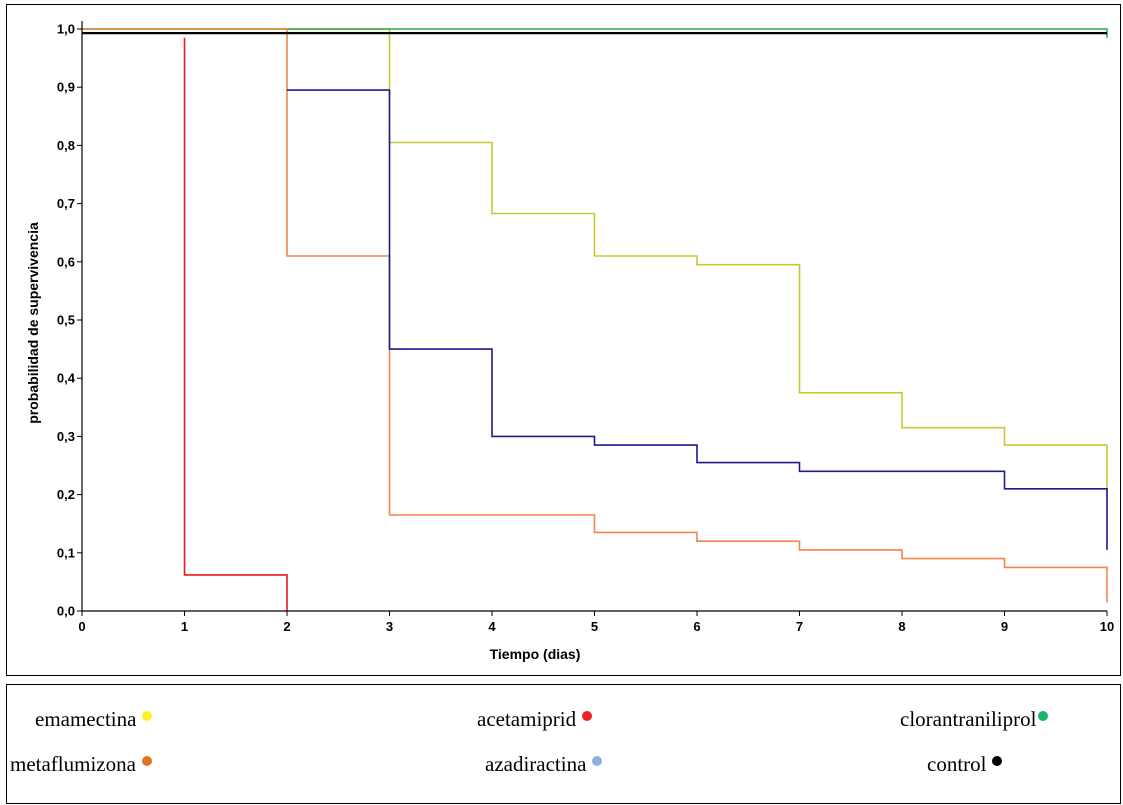 The image size is (1123, 805). Describe the element at coordinates (997, 761) in the screenshot. I see `control-dot-icon` at that location.